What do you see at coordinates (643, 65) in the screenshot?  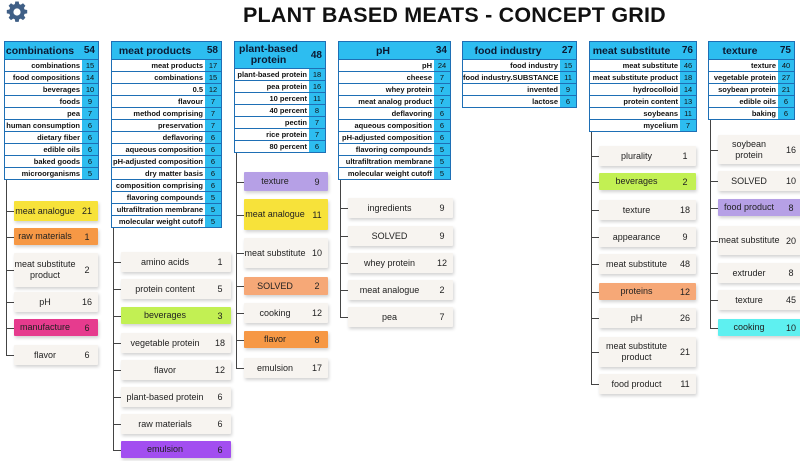 I see `term-row: meat substitute 46` at bounding box center [643, 65].